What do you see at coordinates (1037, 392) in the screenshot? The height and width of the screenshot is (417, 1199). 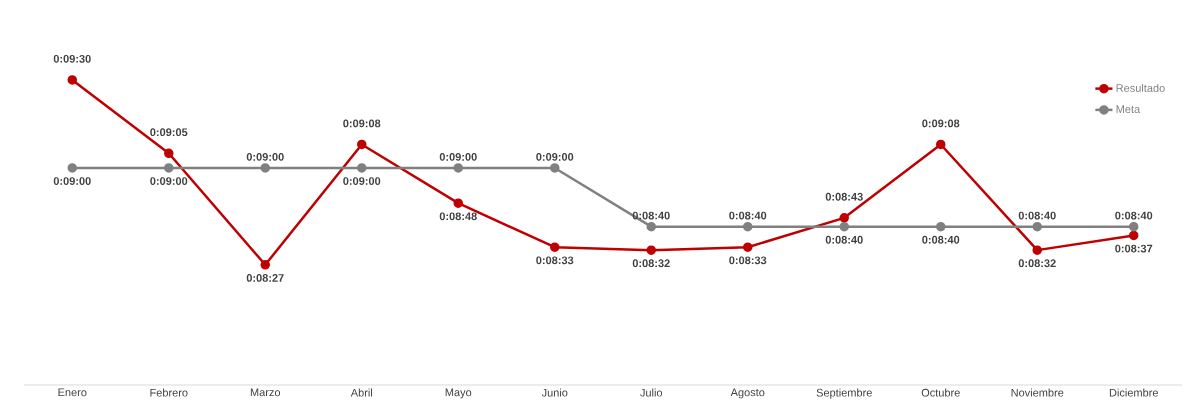 I see `x-tick-label: Noviembre` at bounding box center [1037, 392].